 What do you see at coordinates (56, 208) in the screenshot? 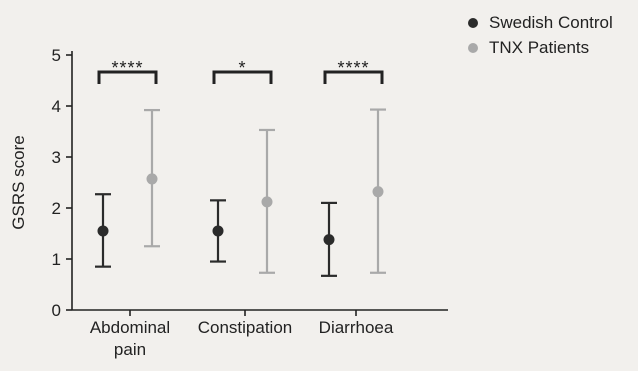
I see `y-tick-label: 2` at bounding box center [56, 208].